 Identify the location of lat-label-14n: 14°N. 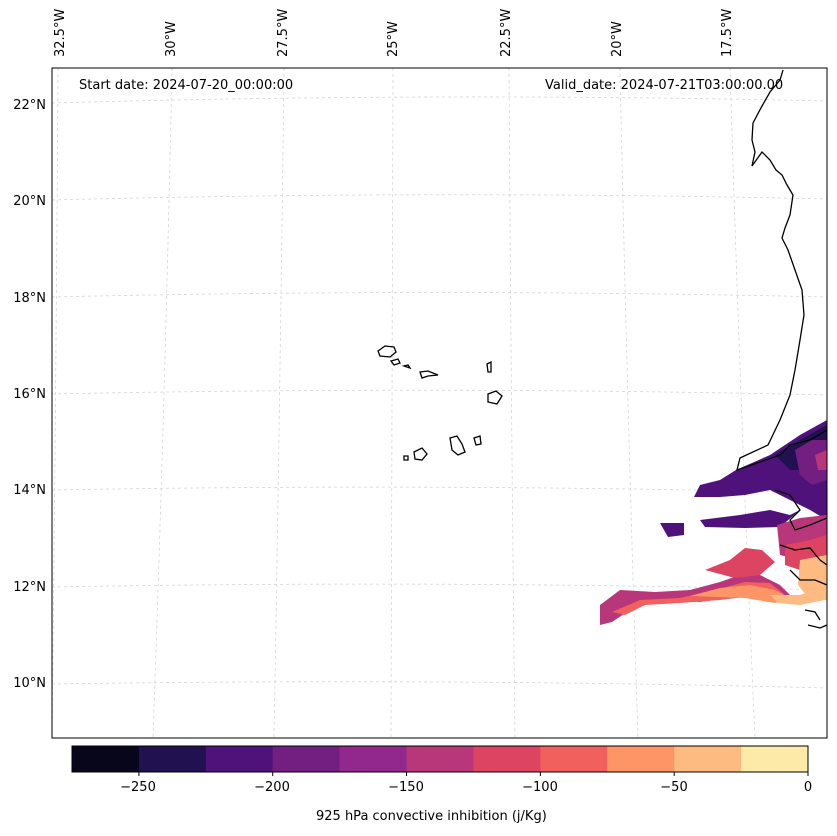
(29, 490).